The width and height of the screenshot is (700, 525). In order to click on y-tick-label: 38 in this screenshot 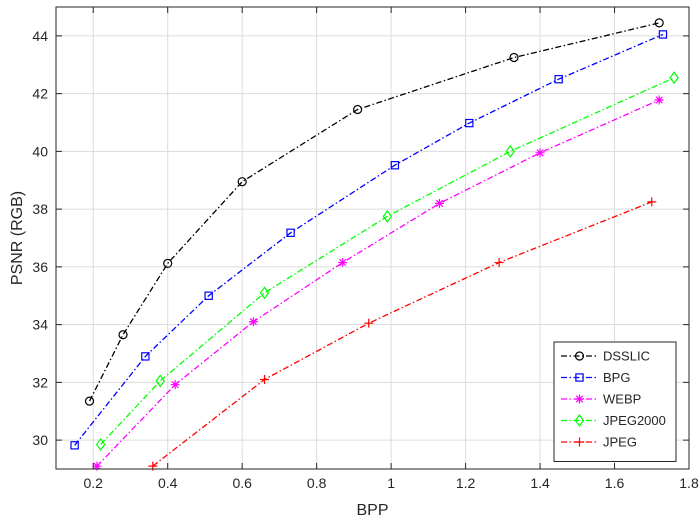, I will do `click(40, 209)`.